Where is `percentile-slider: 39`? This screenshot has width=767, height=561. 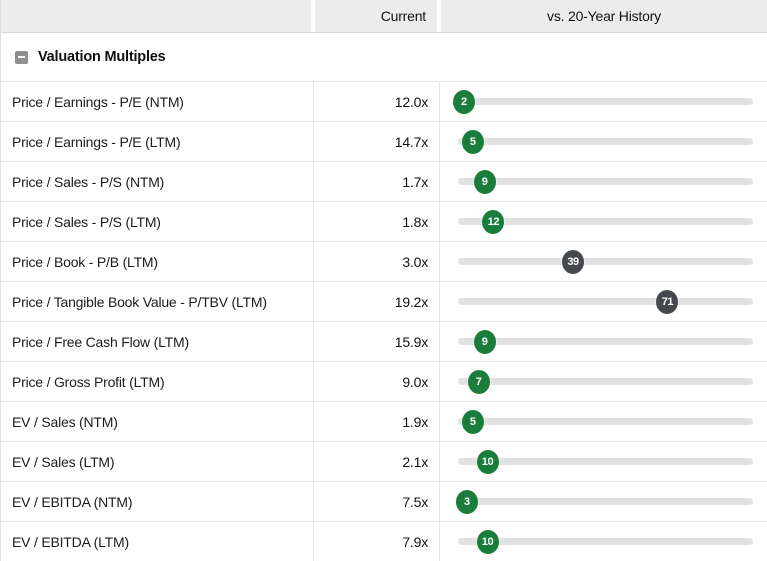 percentile-slider: 39 is located at coordinates (603, 261).